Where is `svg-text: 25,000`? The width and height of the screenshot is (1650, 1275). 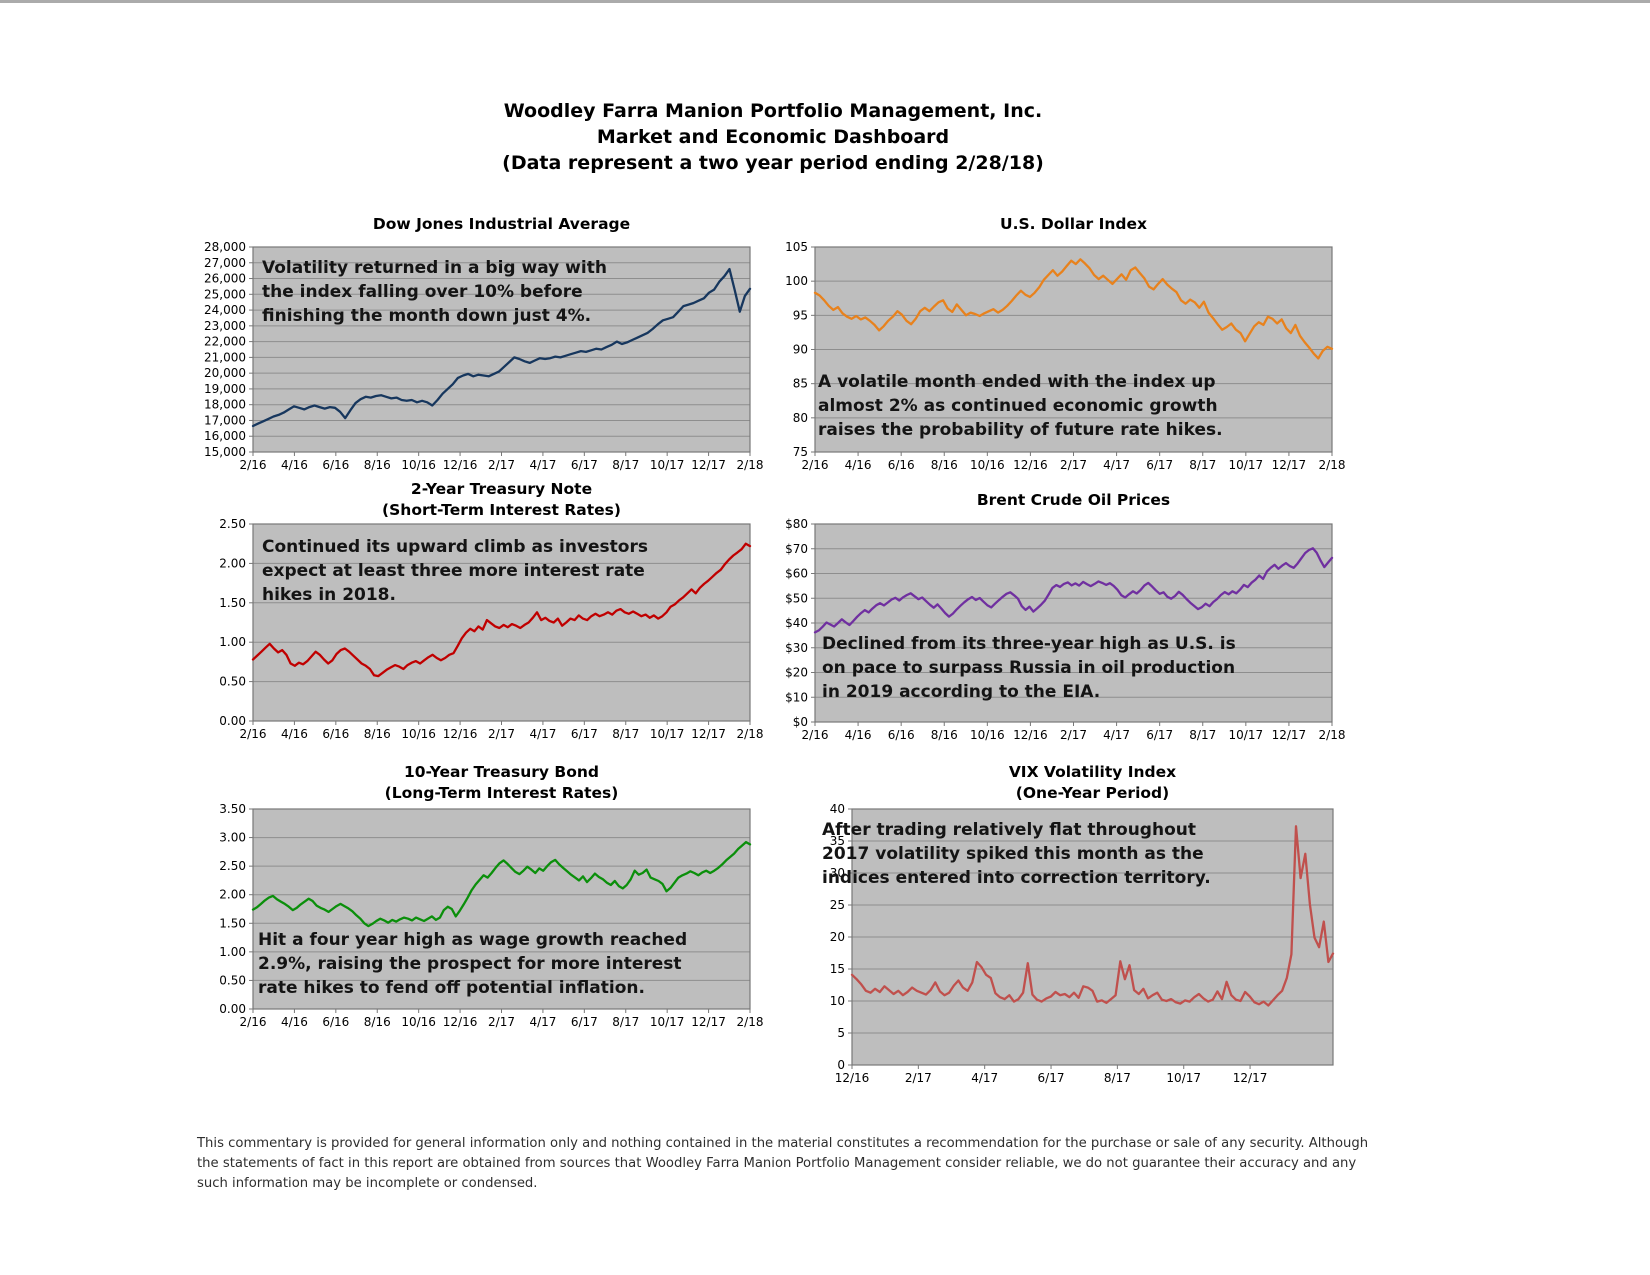
svg-text: 25,000 is located at coordinates (225, 294).